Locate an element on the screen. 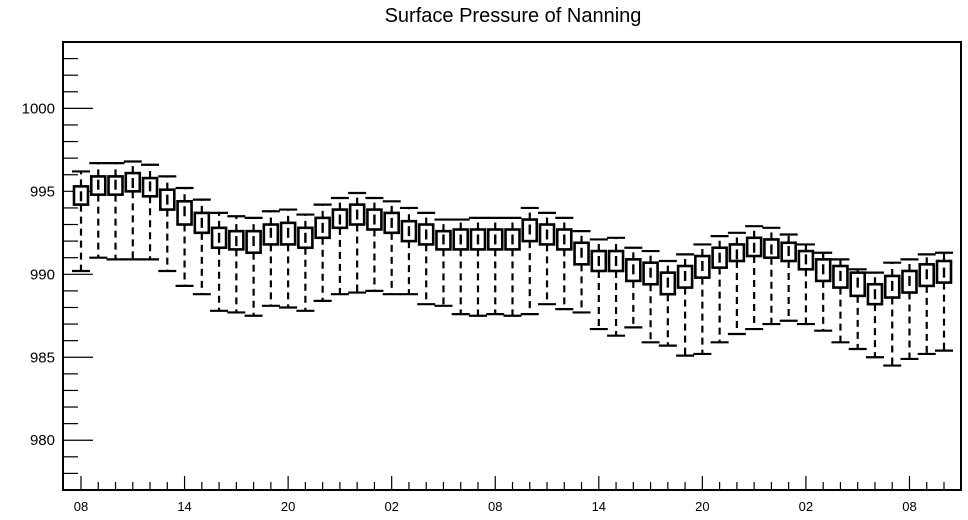  y-tick-label: 985 is located at coordinates (42, 357).